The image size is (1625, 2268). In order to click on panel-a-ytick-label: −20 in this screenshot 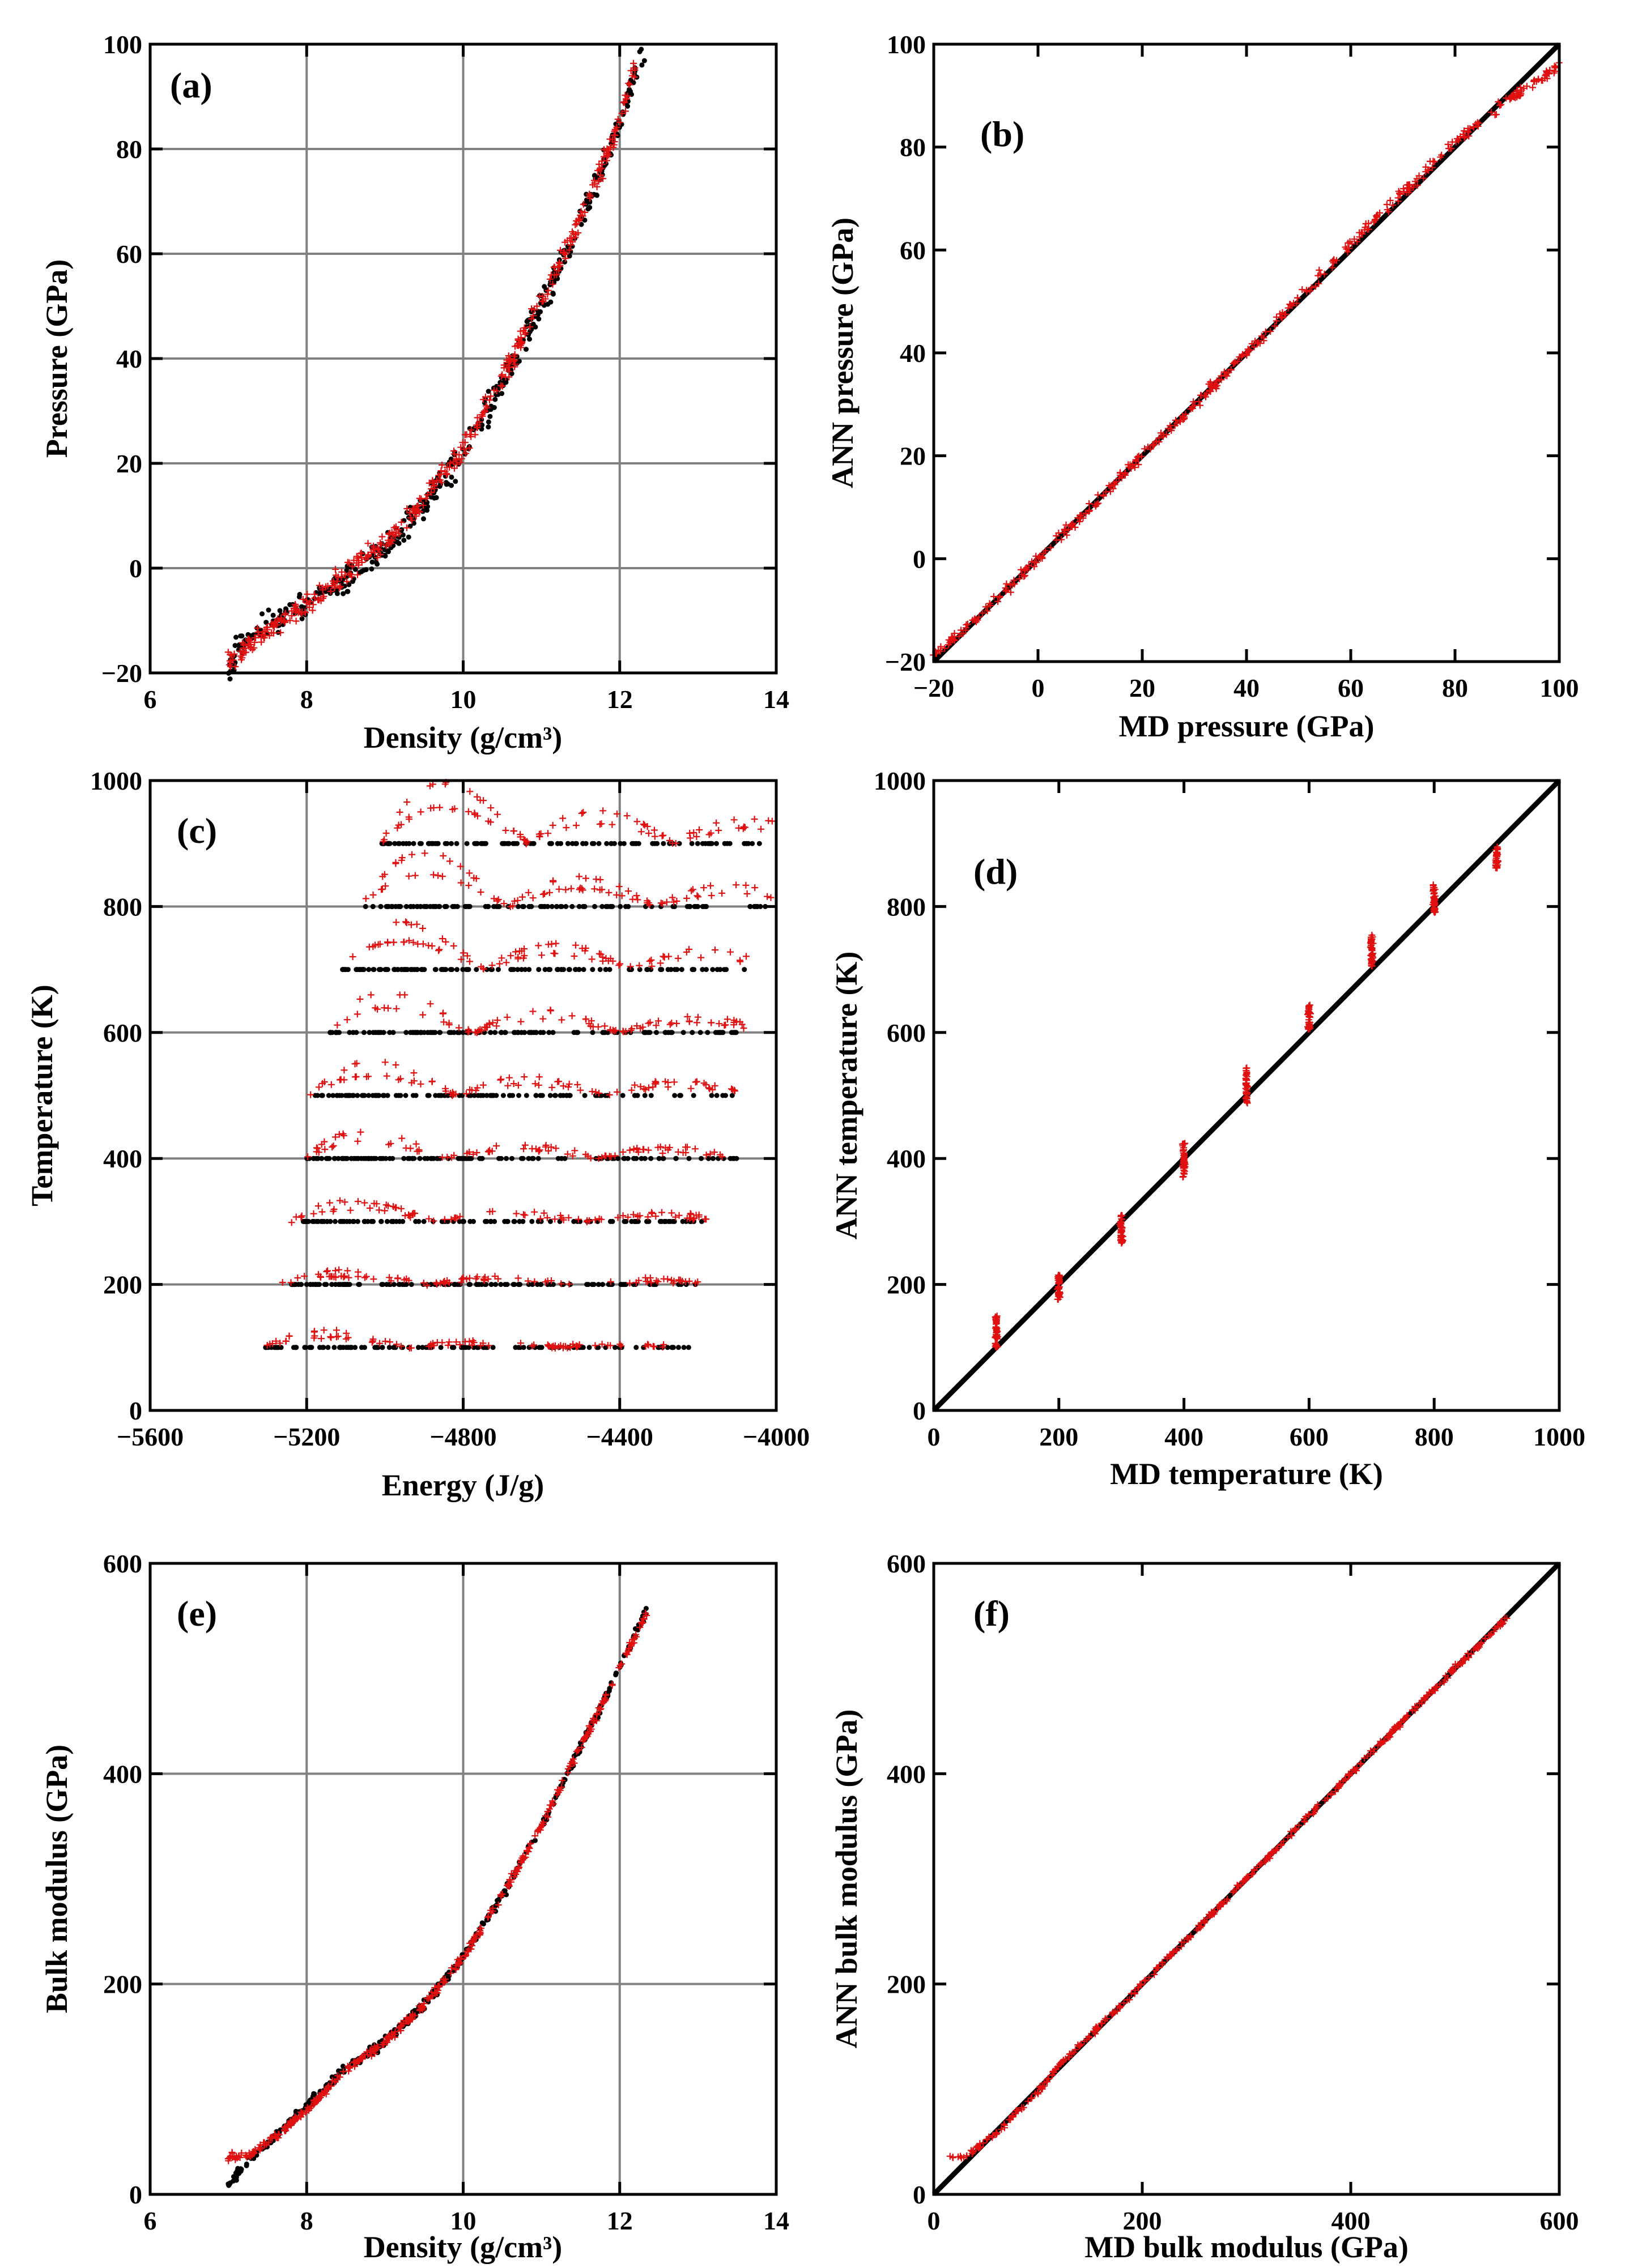, I will do `click(121, 673)`.